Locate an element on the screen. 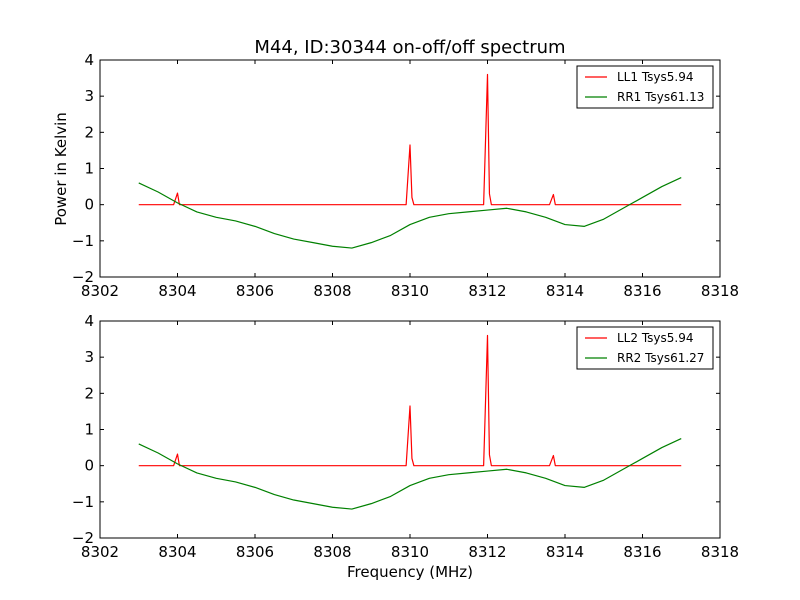 Image resolution: width=800 pixels, height=600 pixels. legend-entry: LL2 Tsys5.94 is located at coordinates (655, 338).